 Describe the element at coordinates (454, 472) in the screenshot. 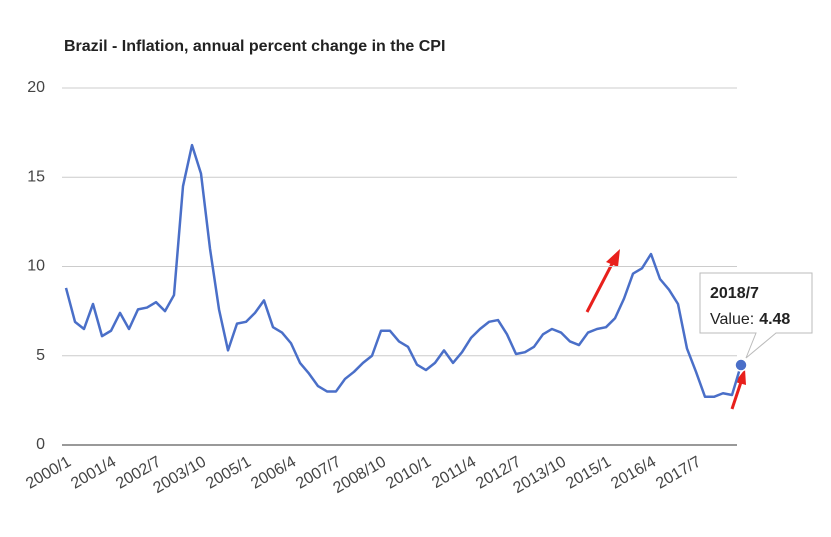

I see `x-tick-label: 2011/4` at that location.